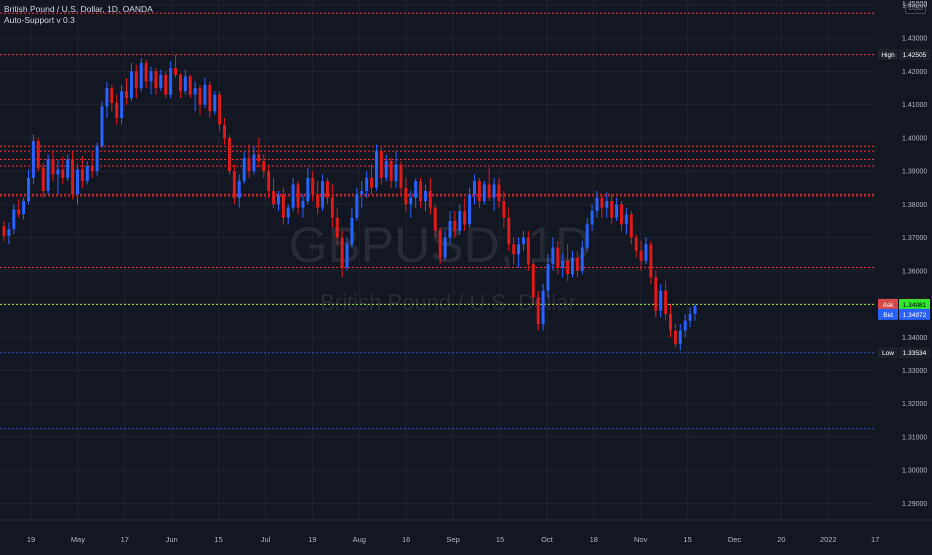  I want to click on price-label-name: Ask, so click(889, 305).